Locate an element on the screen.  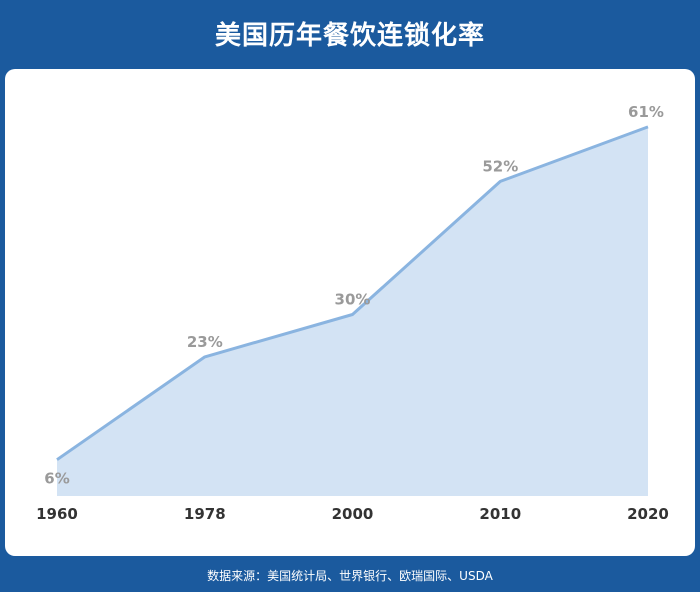
data-label: 61% is located at coordinates (646, 112).